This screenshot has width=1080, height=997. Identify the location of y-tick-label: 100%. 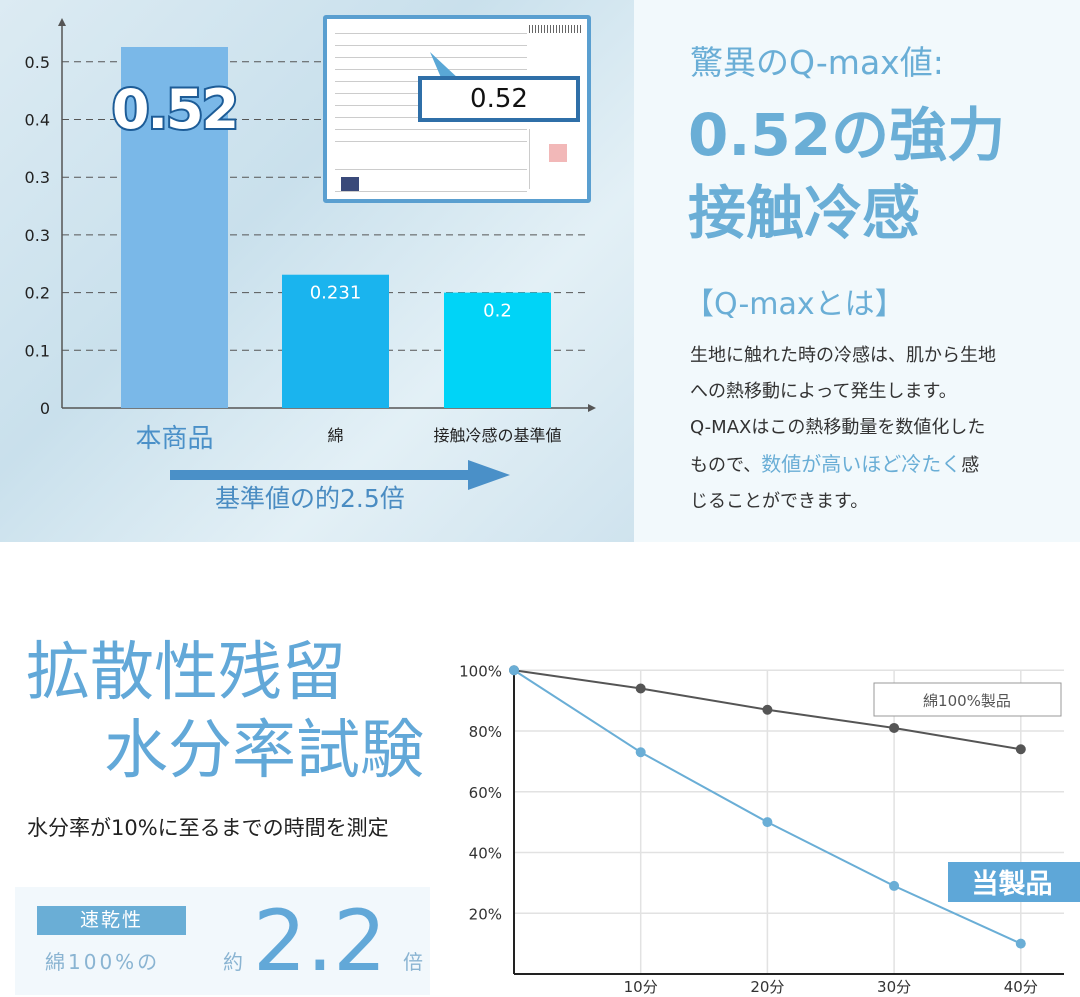
(480, 671).